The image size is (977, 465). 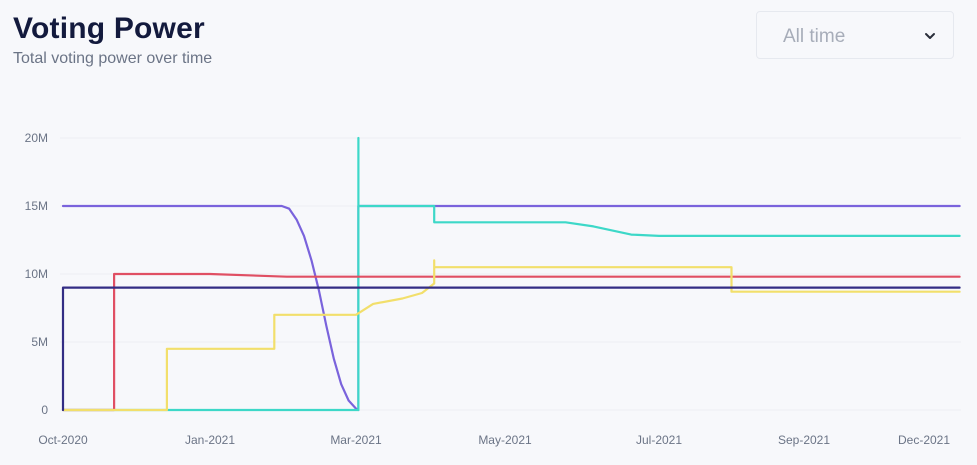 I want to click on x-tick-label: May-2021, so click(x=505, y=440).